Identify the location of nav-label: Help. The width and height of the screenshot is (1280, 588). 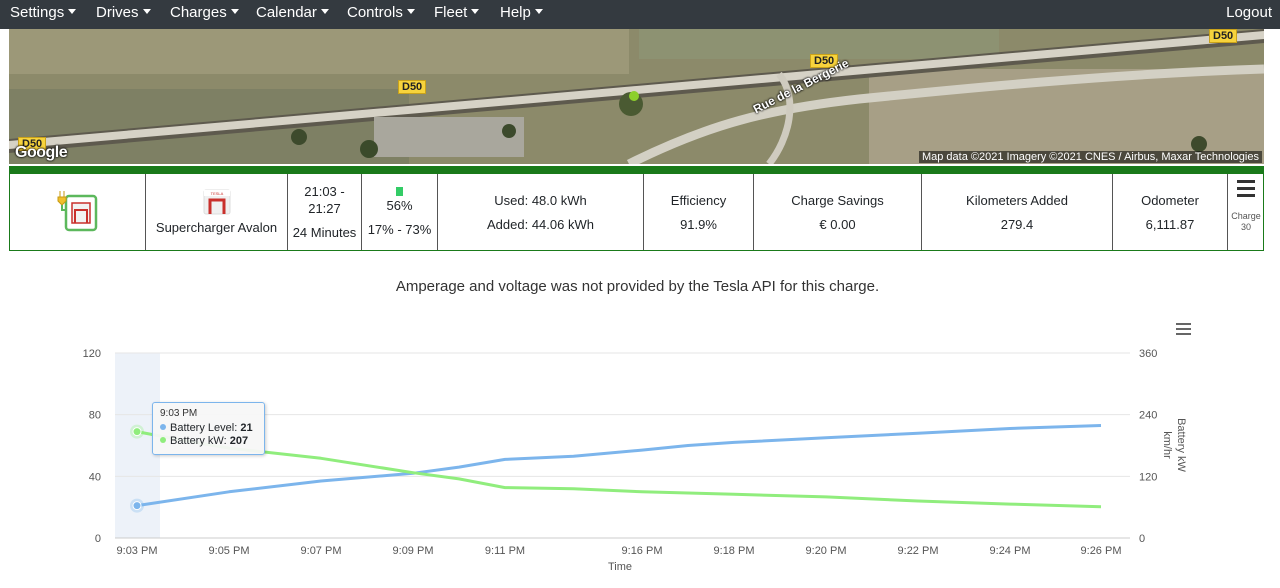
(515, 12).